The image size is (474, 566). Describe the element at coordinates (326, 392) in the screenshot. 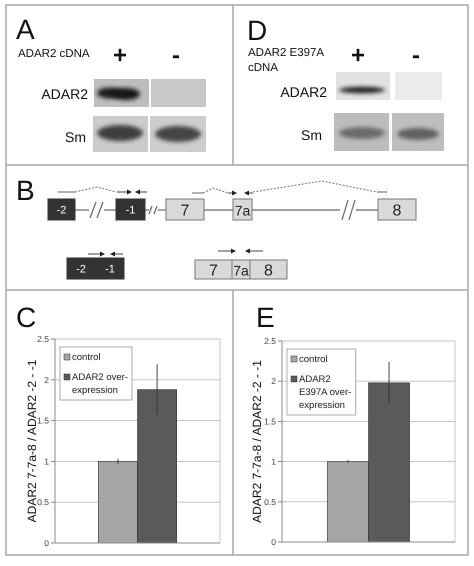

I see `legend-label: ADAR2 E397A over- expression` at that location.